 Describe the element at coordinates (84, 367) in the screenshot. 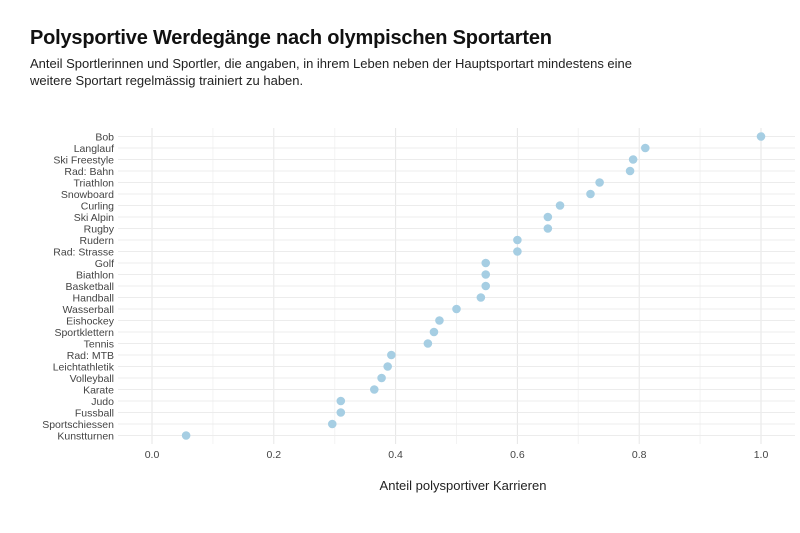

I see `category-label: Leichtathletik` at that location.